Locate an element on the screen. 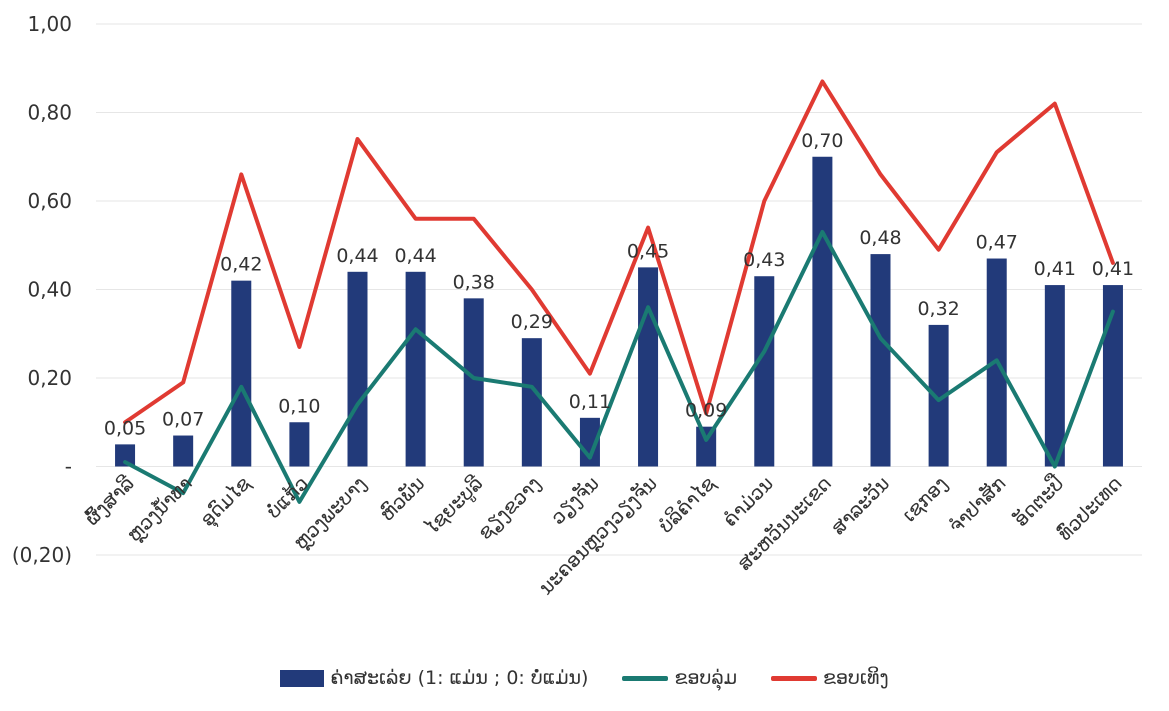 The width and height of the screenshot is (1169, 711). x-tick-label: ອຸດົມໄຊ is located at coordinates (226, 501).